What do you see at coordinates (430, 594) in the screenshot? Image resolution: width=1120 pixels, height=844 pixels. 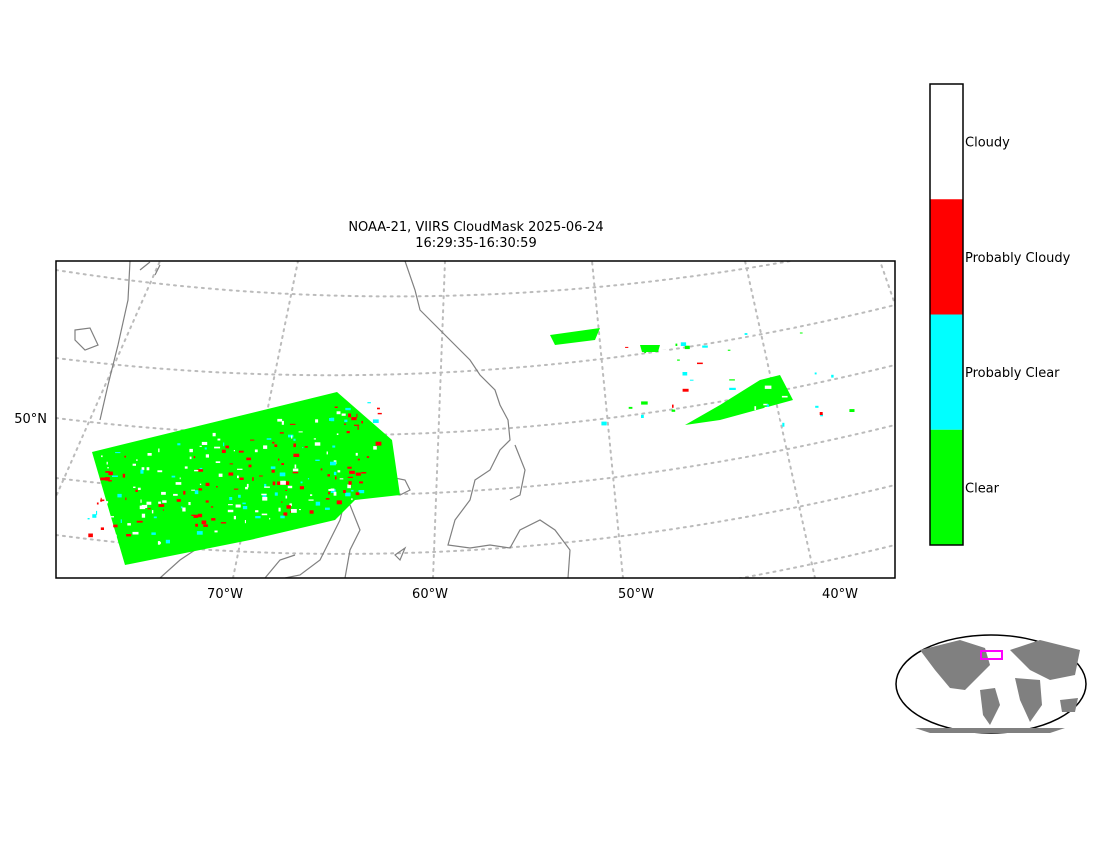 I see `lon-label: 60°W` at bounding box center [430, 594].